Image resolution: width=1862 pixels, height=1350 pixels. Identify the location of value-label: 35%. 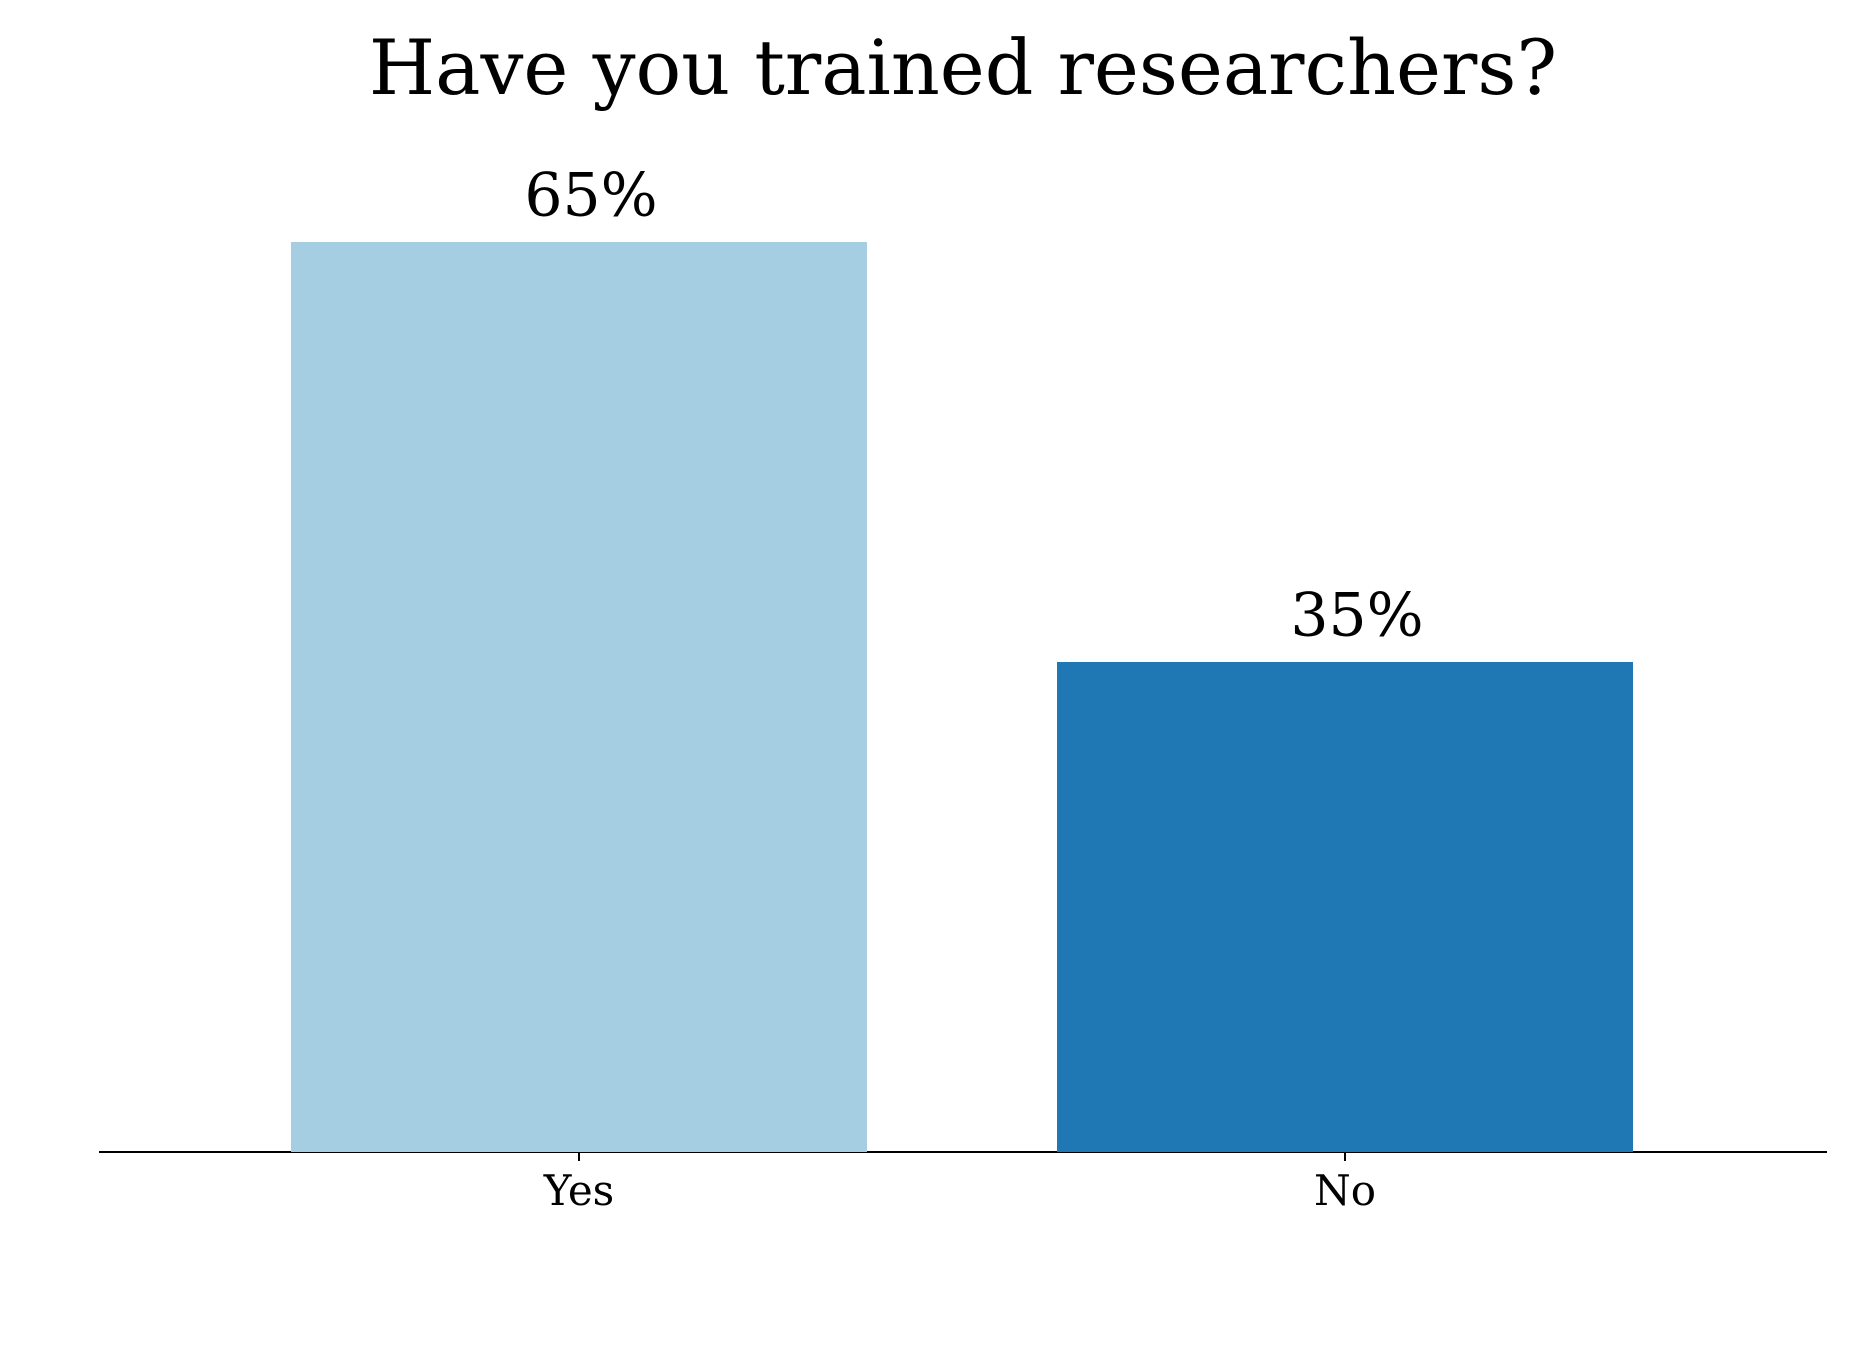
(1356, 616).